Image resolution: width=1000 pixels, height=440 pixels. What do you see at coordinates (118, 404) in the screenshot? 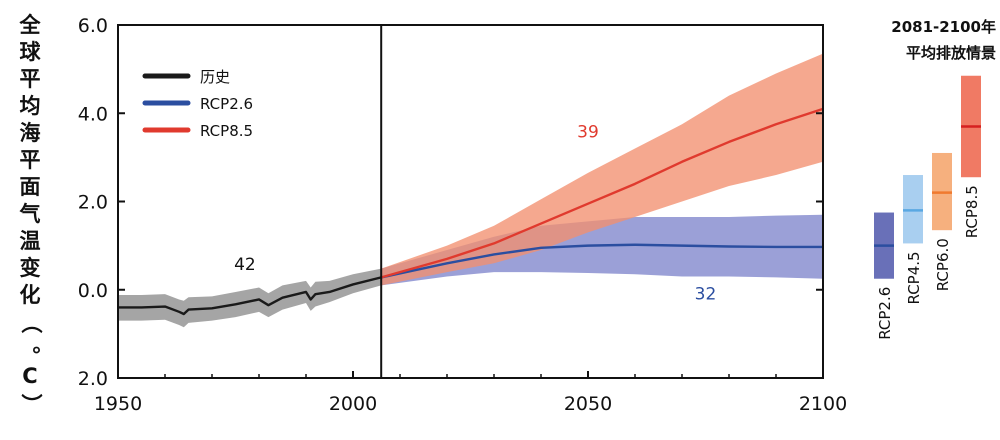
I see `x-tick-label: 1950` at bounding box center [118, 404].